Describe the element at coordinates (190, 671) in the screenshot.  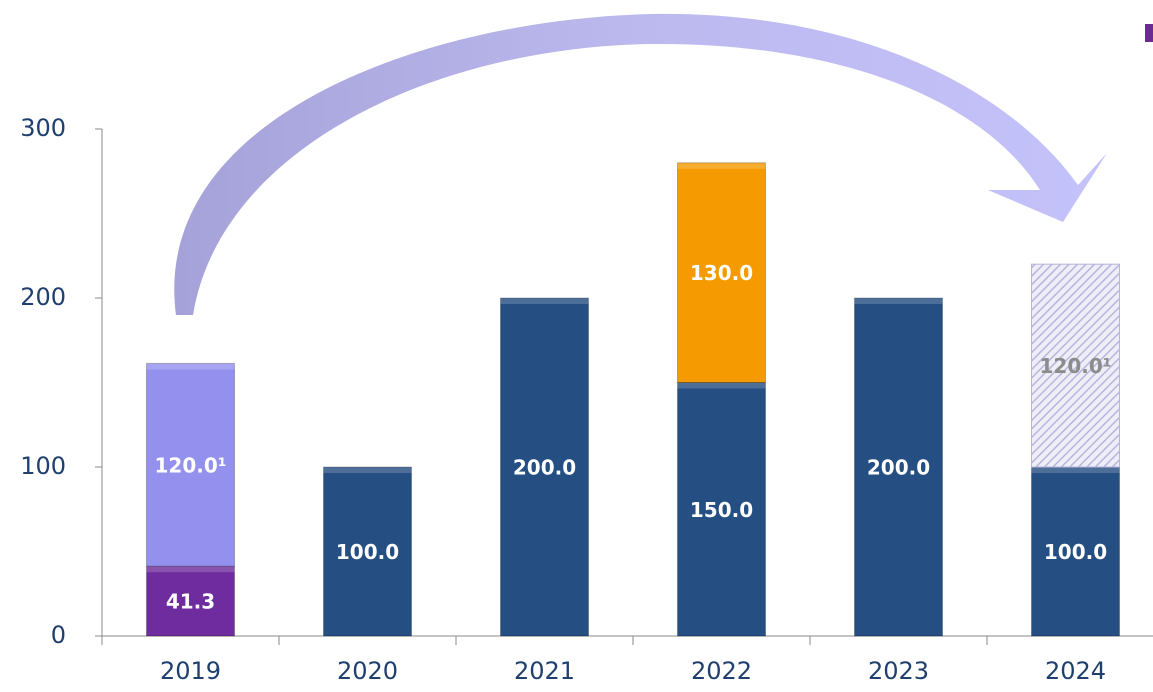
I see `x-tick-label: 2019` at that location.